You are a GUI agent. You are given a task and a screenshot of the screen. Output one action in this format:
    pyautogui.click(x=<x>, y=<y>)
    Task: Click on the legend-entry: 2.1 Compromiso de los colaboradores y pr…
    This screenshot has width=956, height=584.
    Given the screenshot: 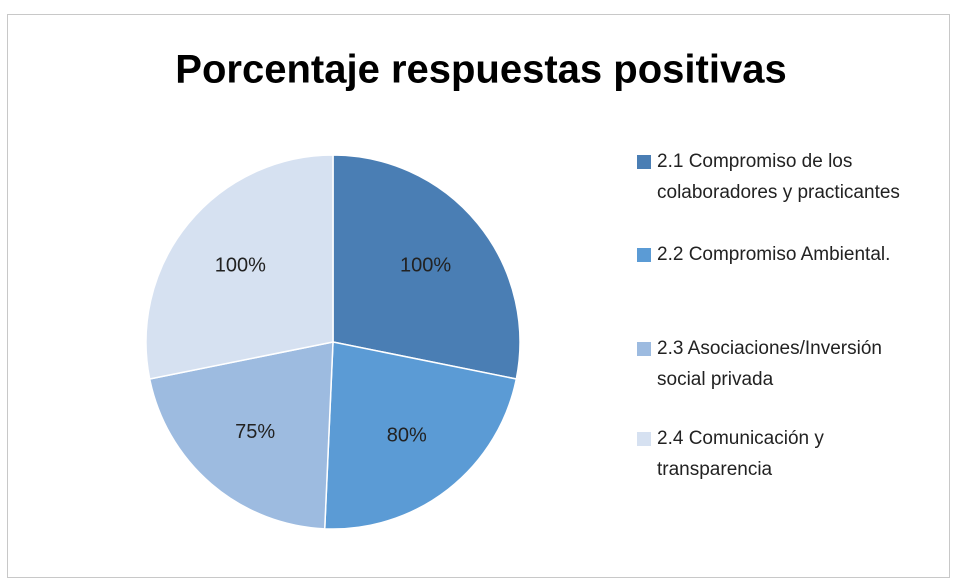 What is the action you would take?
    pyautogui.click(x=782, y=177)
    